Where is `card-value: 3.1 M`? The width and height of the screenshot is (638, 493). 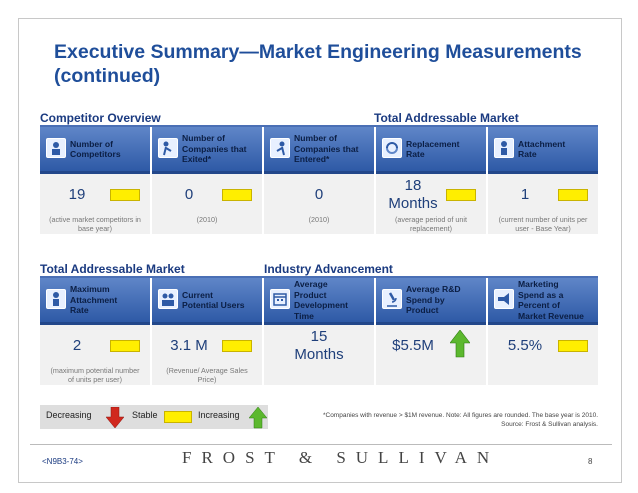
card-value: 3.1 M is located at coordinates (189, 345).